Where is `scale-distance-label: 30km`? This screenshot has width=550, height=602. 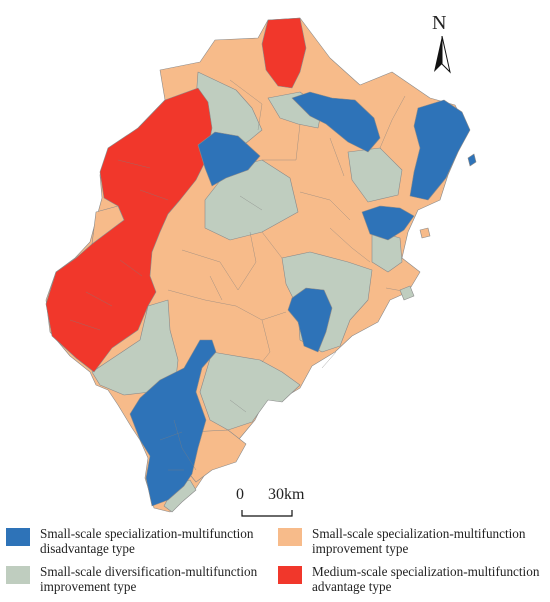 scale-distance-label: 30km is located at coordinates (286, 494).